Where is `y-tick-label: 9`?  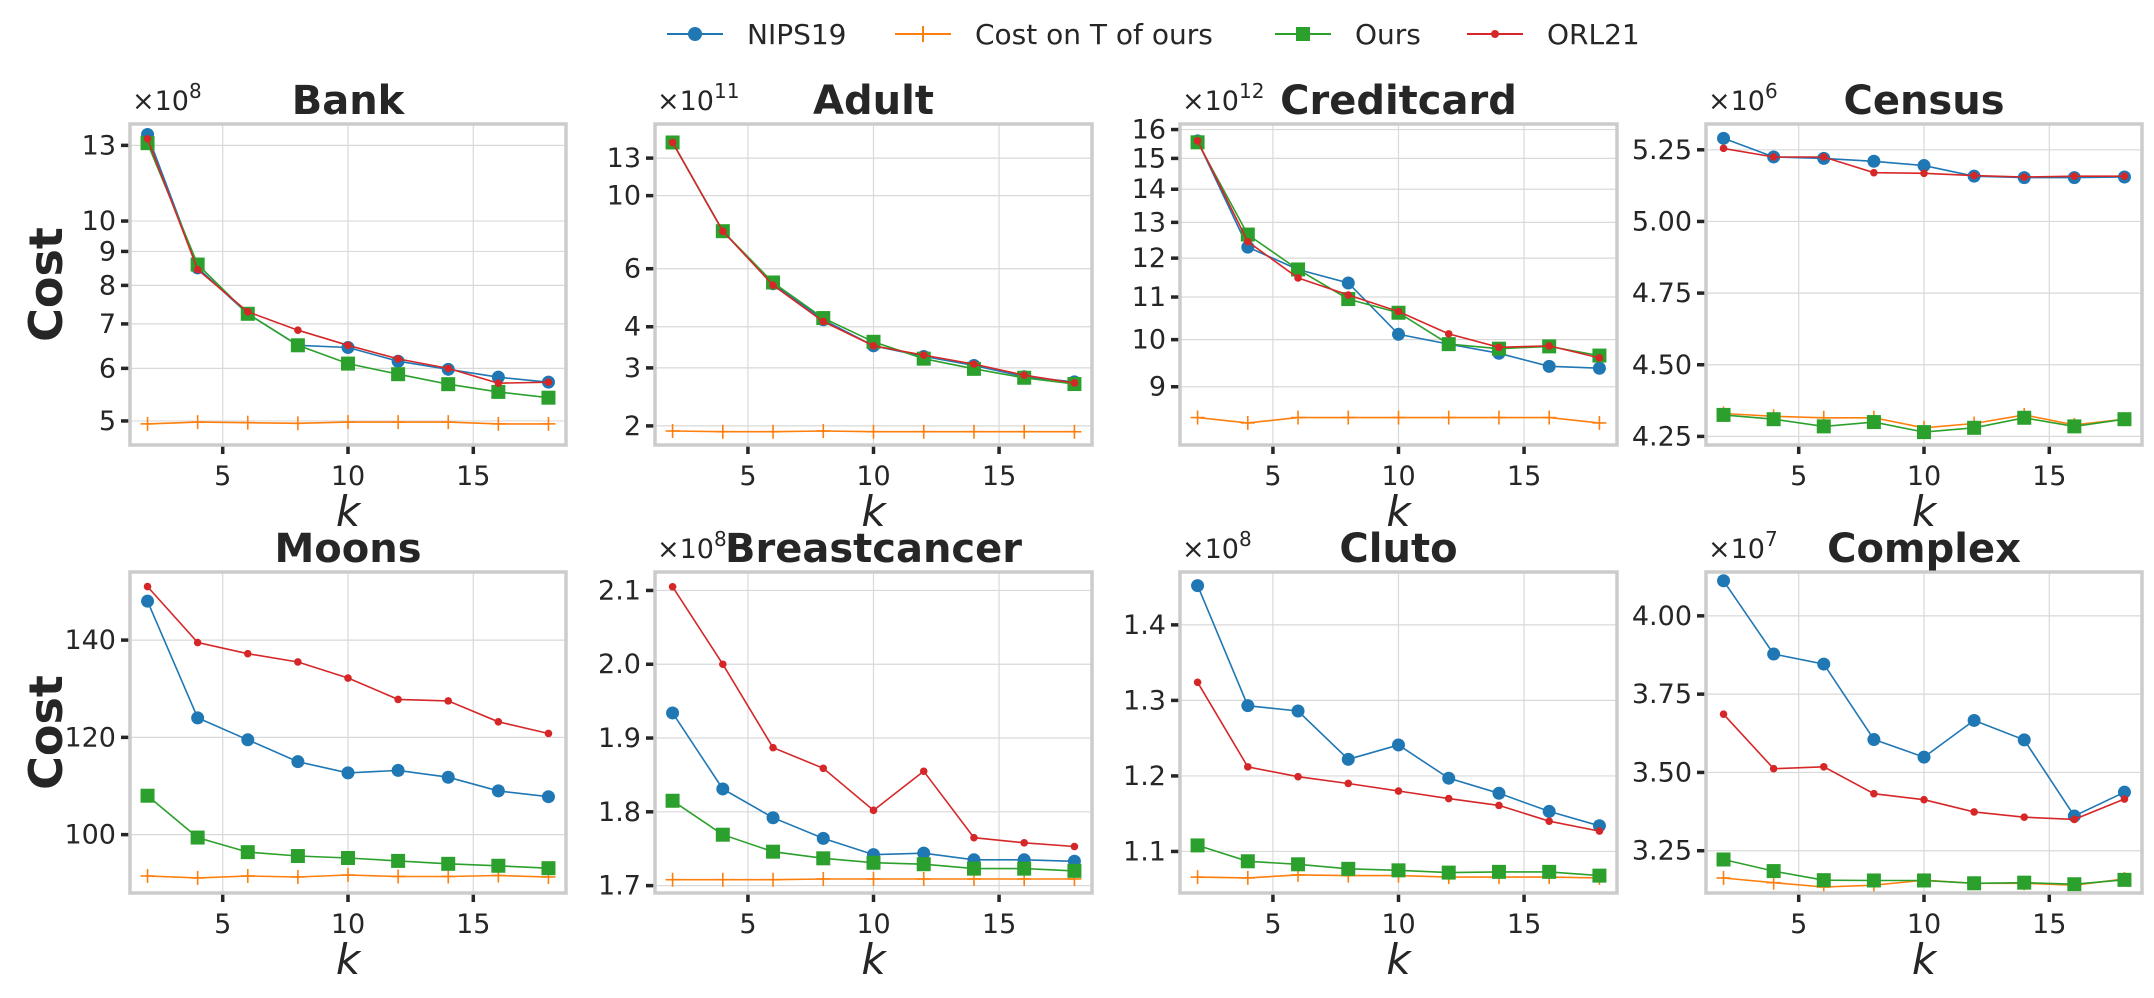 y-tick-label: 9 is located at coordinates (1157, 387).